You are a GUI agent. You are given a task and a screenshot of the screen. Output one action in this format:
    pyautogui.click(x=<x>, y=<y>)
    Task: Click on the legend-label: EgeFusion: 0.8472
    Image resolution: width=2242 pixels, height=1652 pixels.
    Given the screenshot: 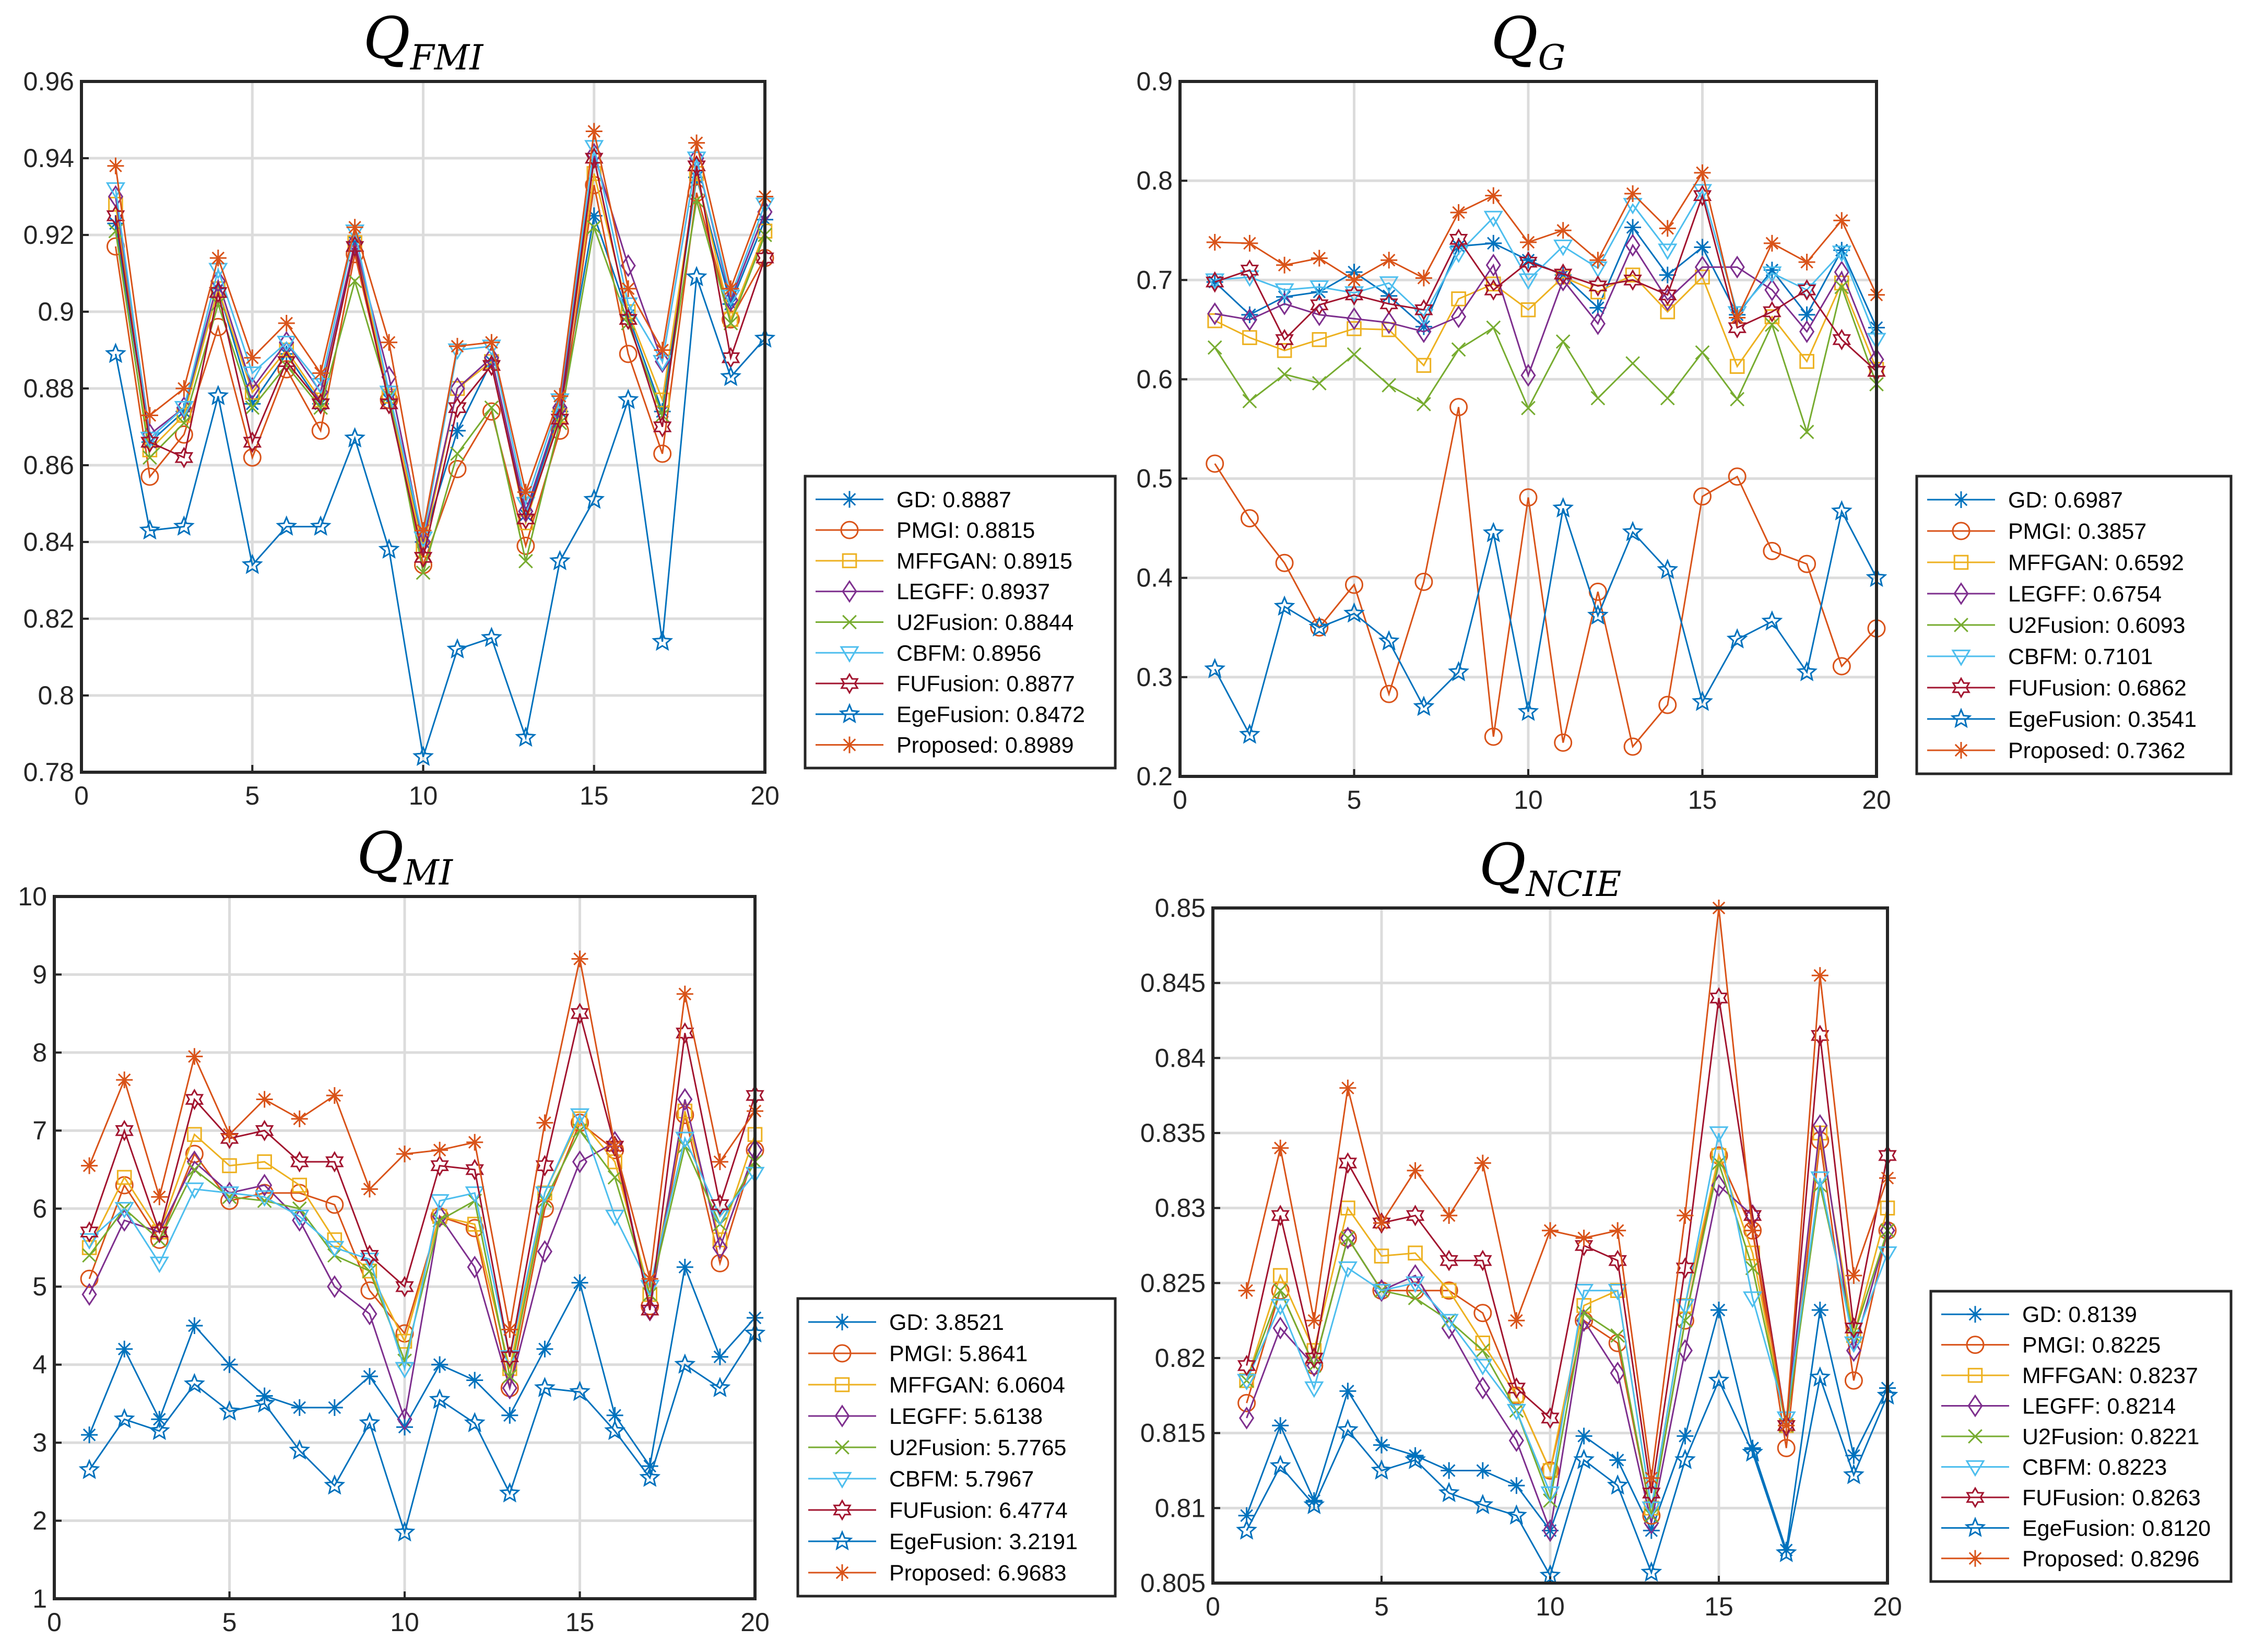 What is the action you would take?
    pyautogui.click(x=991, y=715)
    